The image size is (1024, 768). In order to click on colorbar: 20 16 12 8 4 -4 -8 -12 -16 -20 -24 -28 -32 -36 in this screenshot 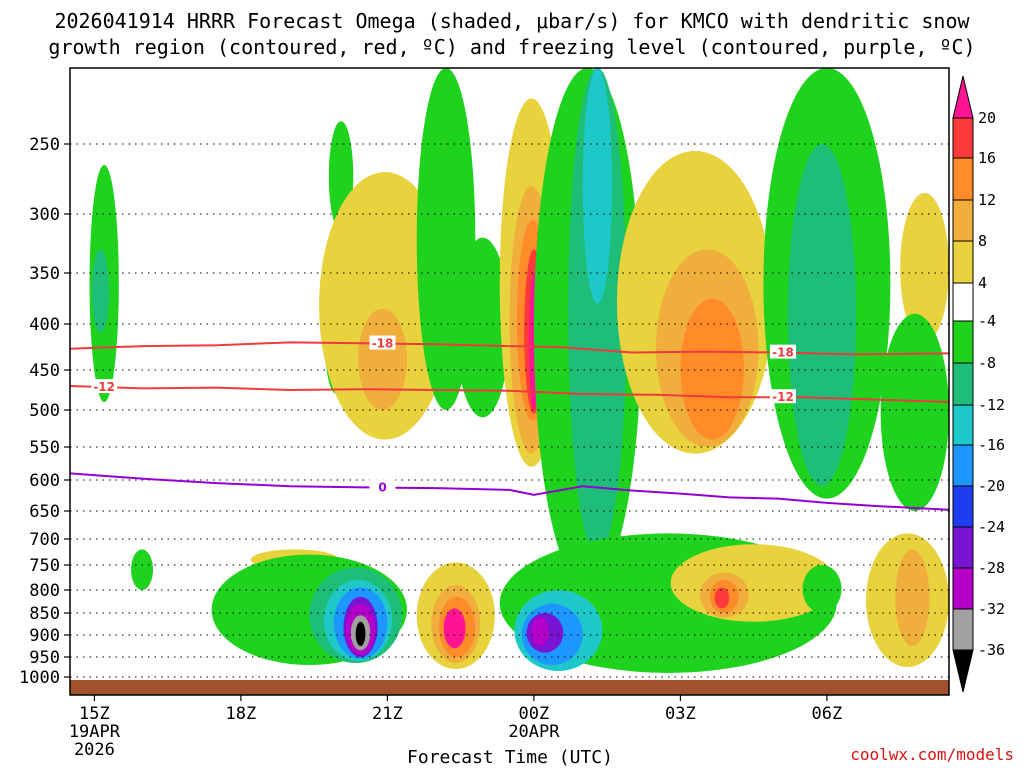, I will do `click(978, 384)`.